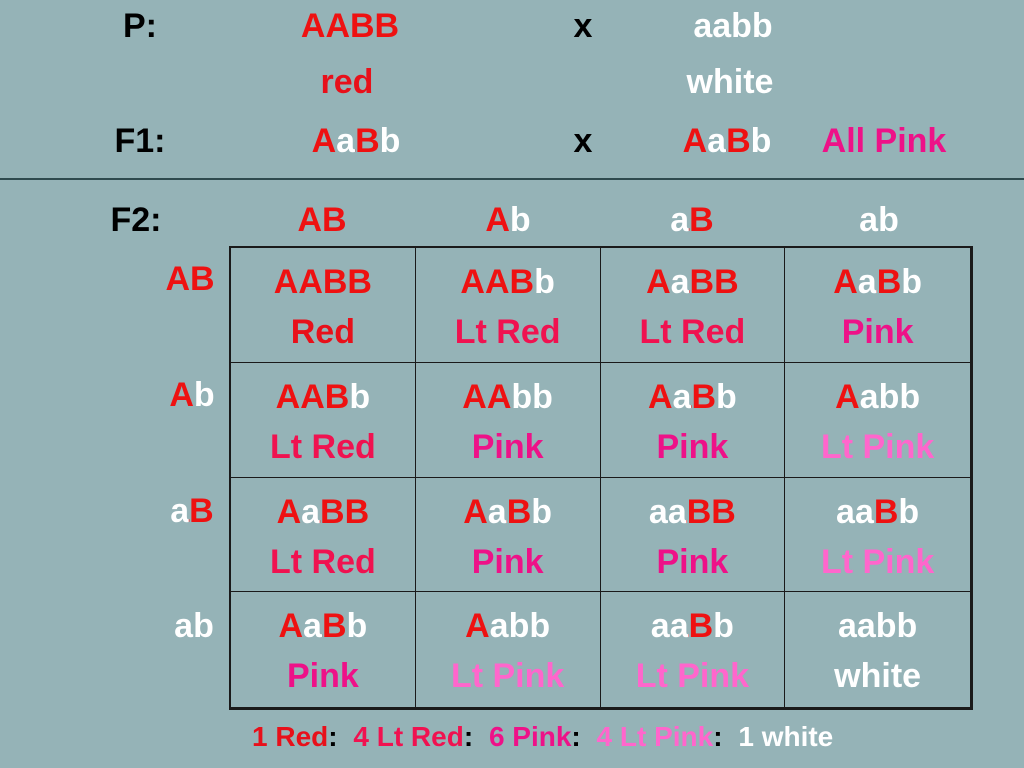 This screenshot has height=768, width=1024. I want to click on p-label: P:, so click(140, 26).